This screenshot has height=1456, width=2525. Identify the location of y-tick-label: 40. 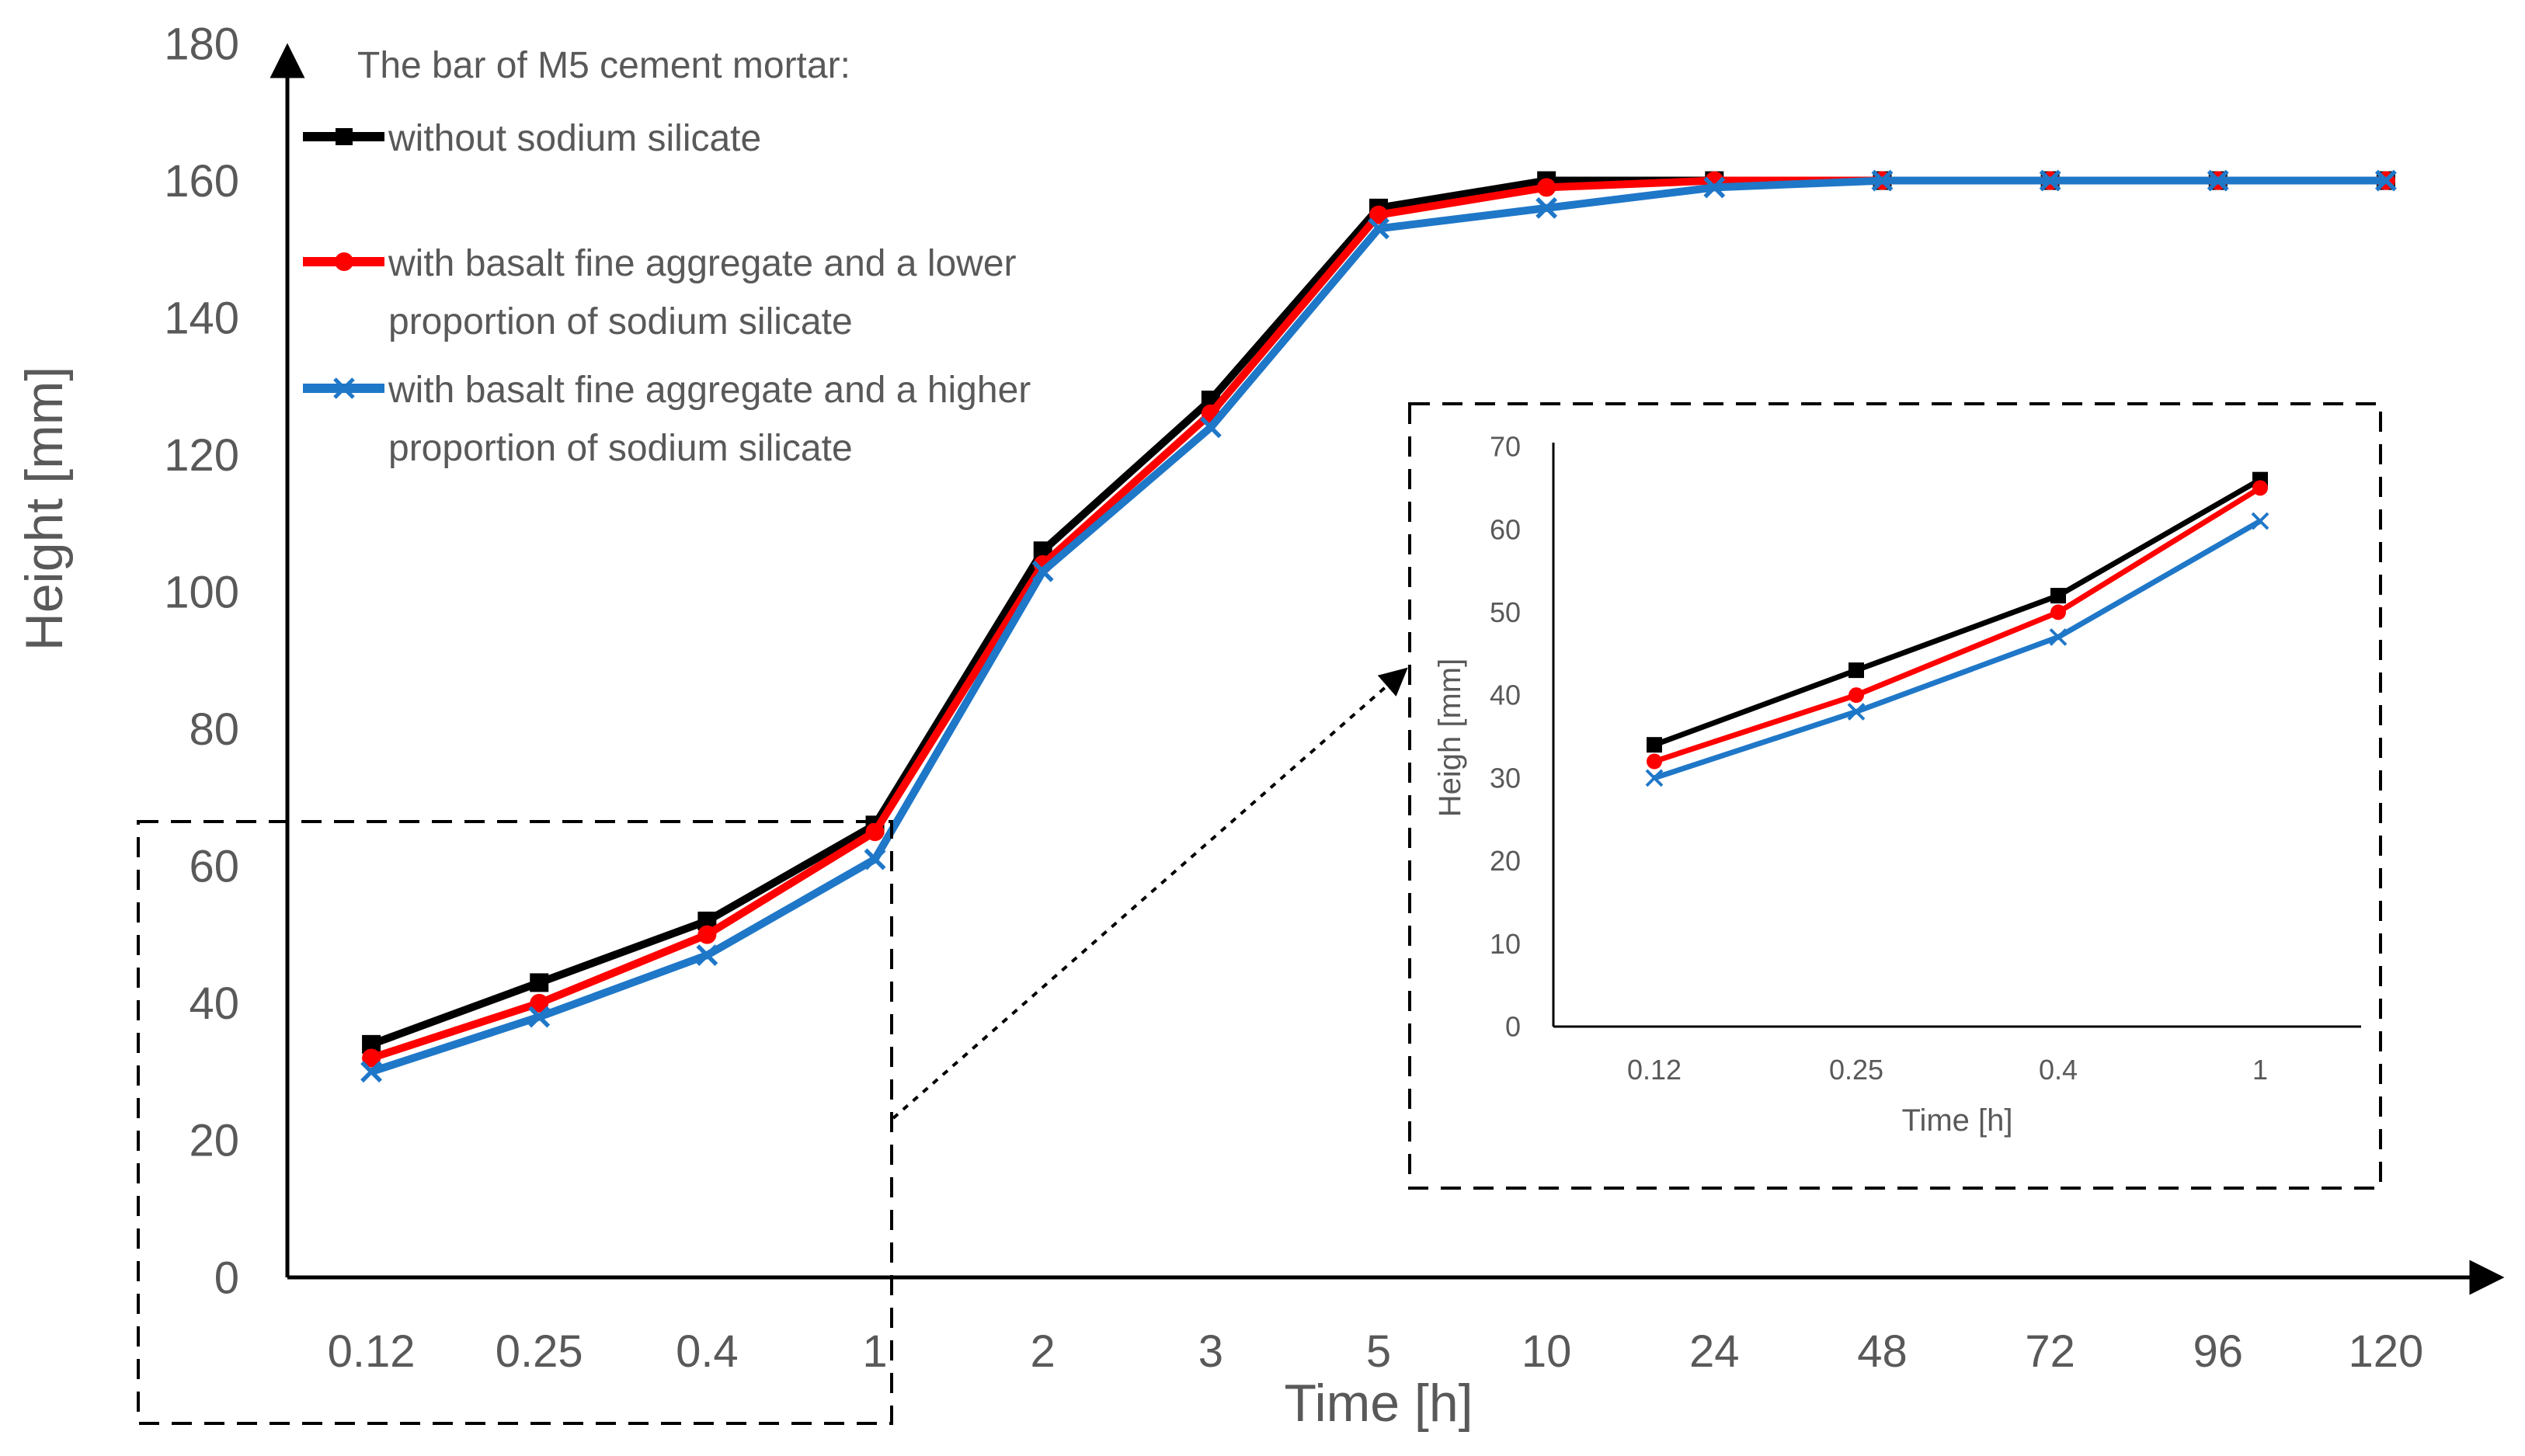
(214, 1003).